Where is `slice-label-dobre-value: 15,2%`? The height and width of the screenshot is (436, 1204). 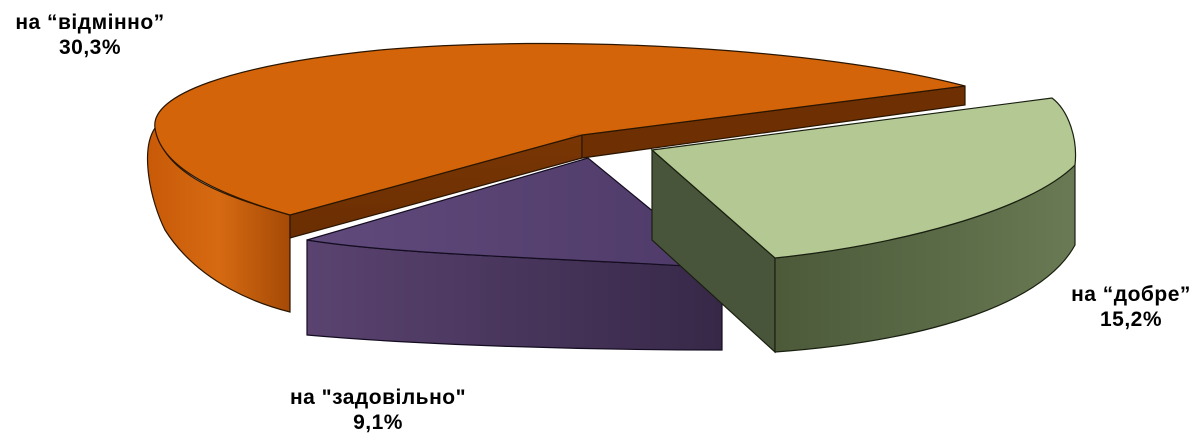 slice-label-dobre-value: 15,2% is located at coordinates (1131, 319).